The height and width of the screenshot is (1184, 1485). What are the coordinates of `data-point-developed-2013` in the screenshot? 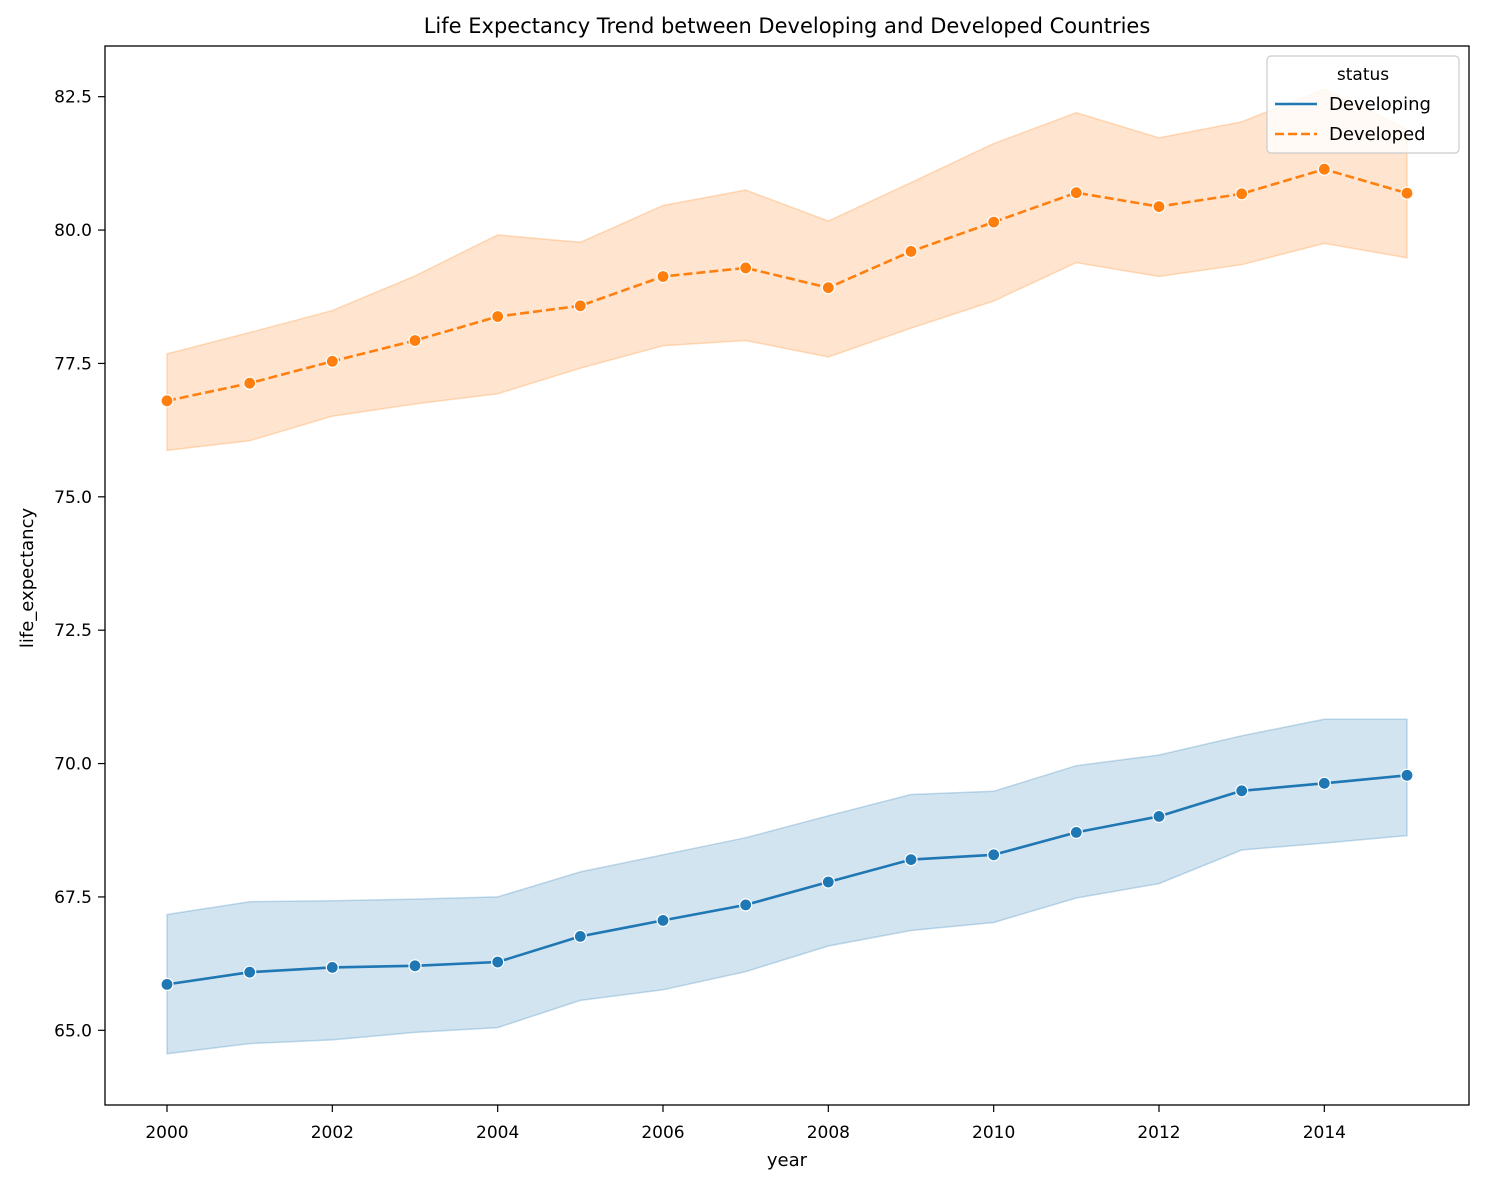 It's located at (1242, 194).